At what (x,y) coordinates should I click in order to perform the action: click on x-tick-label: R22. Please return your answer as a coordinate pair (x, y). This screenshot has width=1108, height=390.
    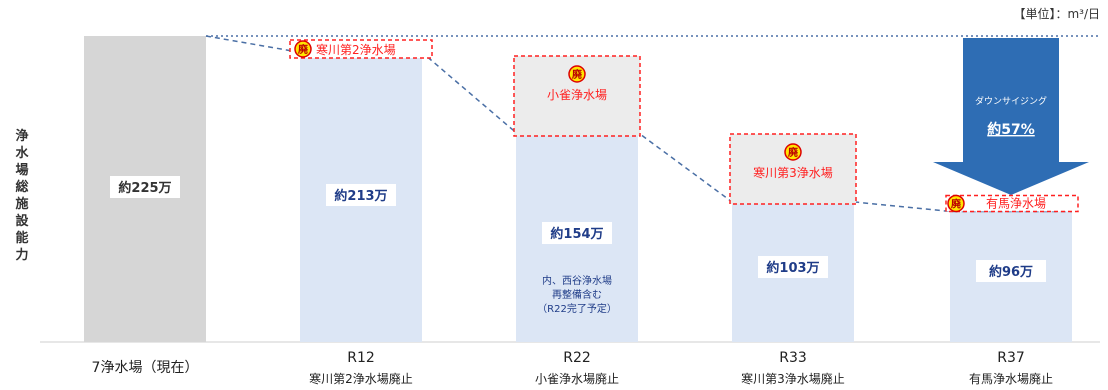
    Looking at the image, I should click on (577, 358).